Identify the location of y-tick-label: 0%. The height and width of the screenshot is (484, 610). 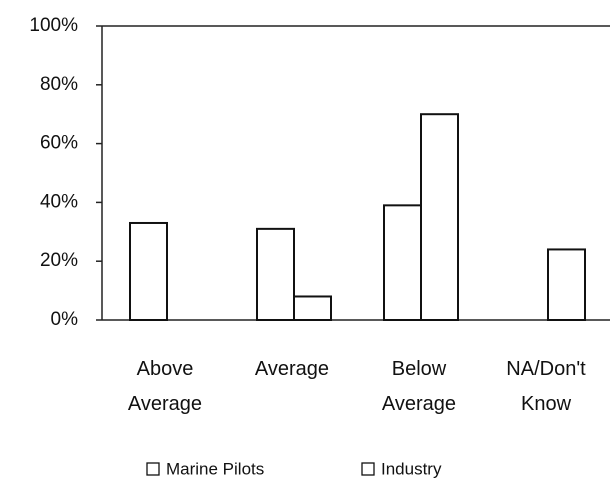
(65, 319).